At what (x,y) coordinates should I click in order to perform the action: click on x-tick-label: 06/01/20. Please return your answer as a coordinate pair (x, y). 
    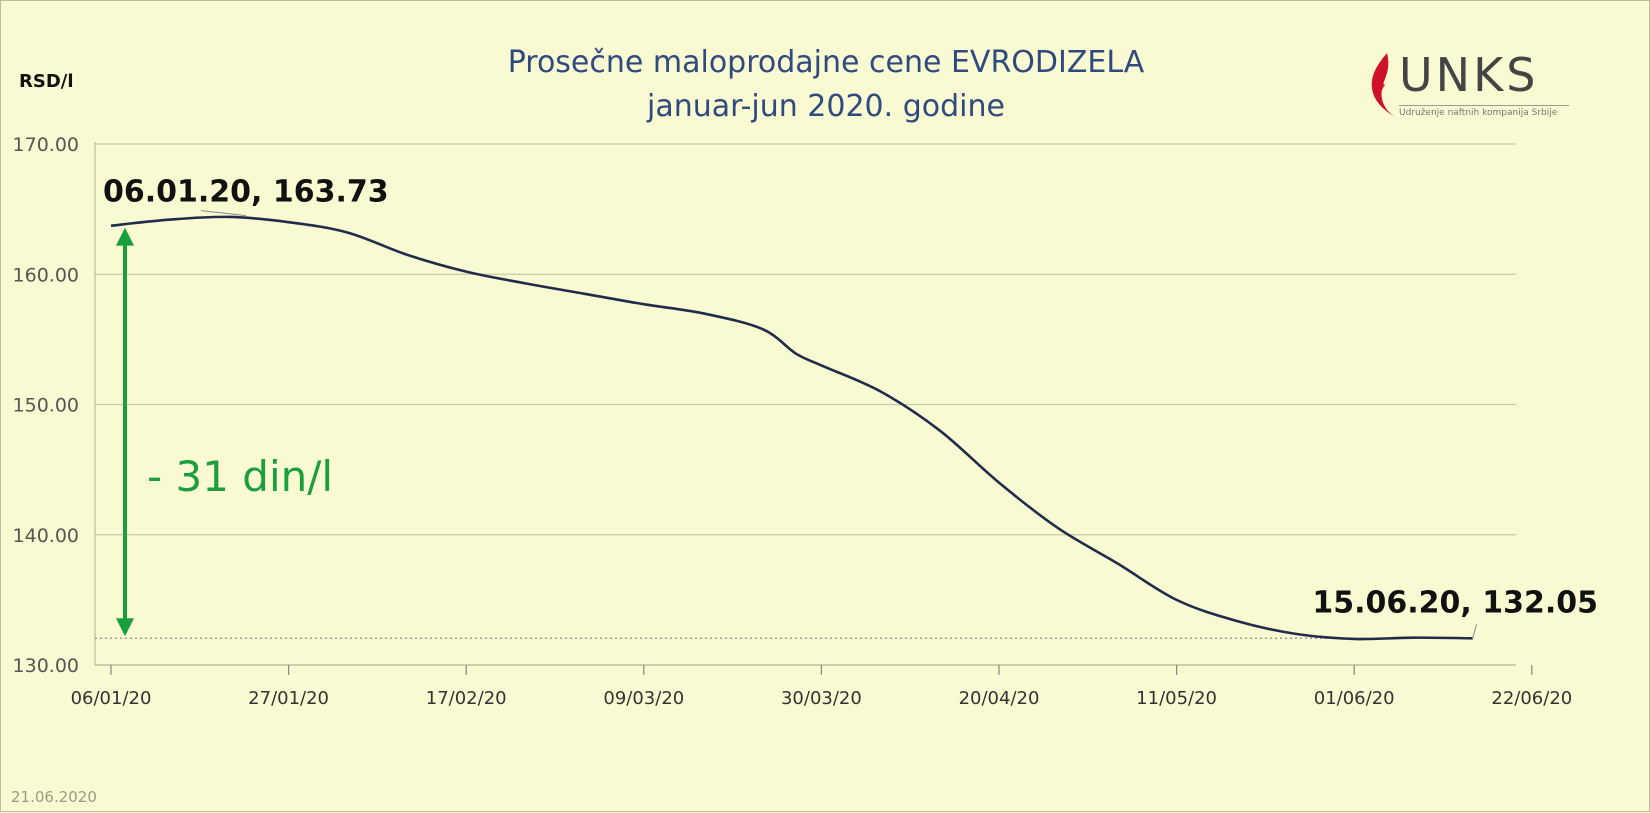
    Looking at the image, I should click on (111, 698).